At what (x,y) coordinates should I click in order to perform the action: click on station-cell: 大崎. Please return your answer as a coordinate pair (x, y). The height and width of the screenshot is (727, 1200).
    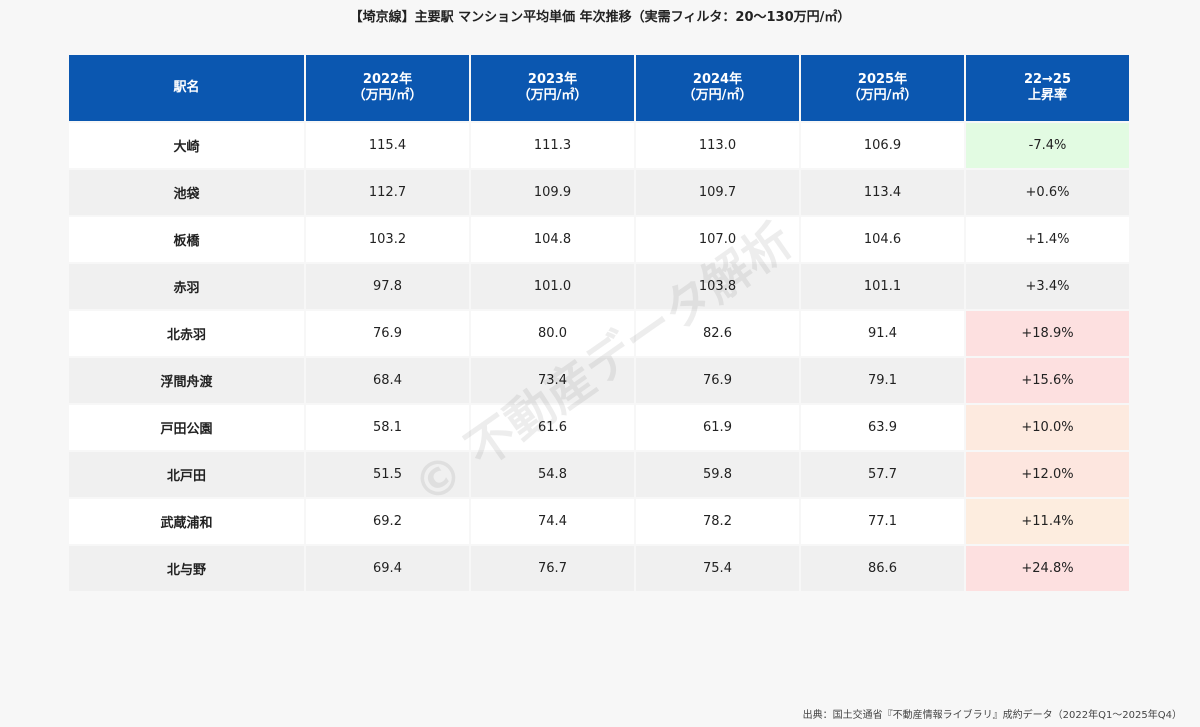
    Looking at the image, I should click on (186, 145).